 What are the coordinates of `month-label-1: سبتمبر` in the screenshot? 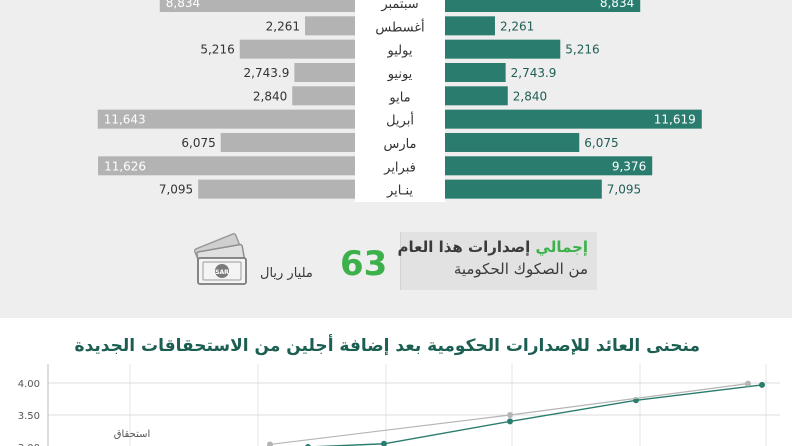 It's located at (399, 6).